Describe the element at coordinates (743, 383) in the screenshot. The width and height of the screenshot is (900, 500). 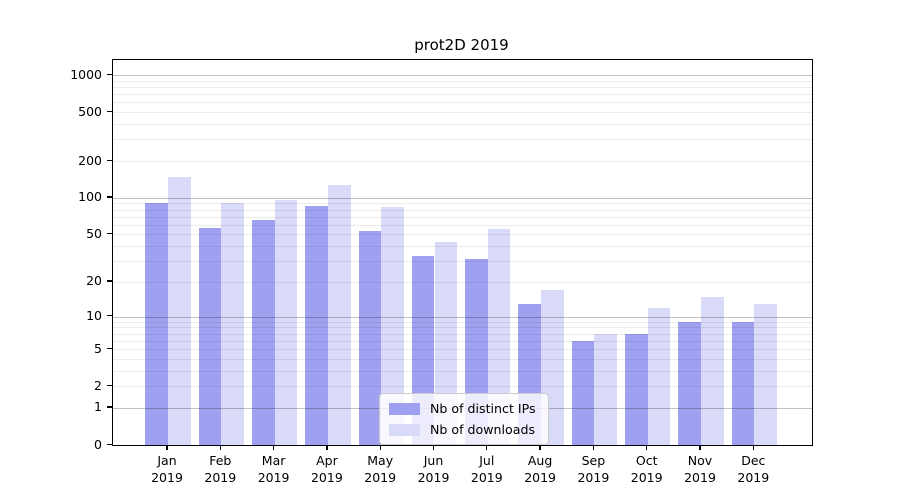
I see `bar-dec-ips` at that location.